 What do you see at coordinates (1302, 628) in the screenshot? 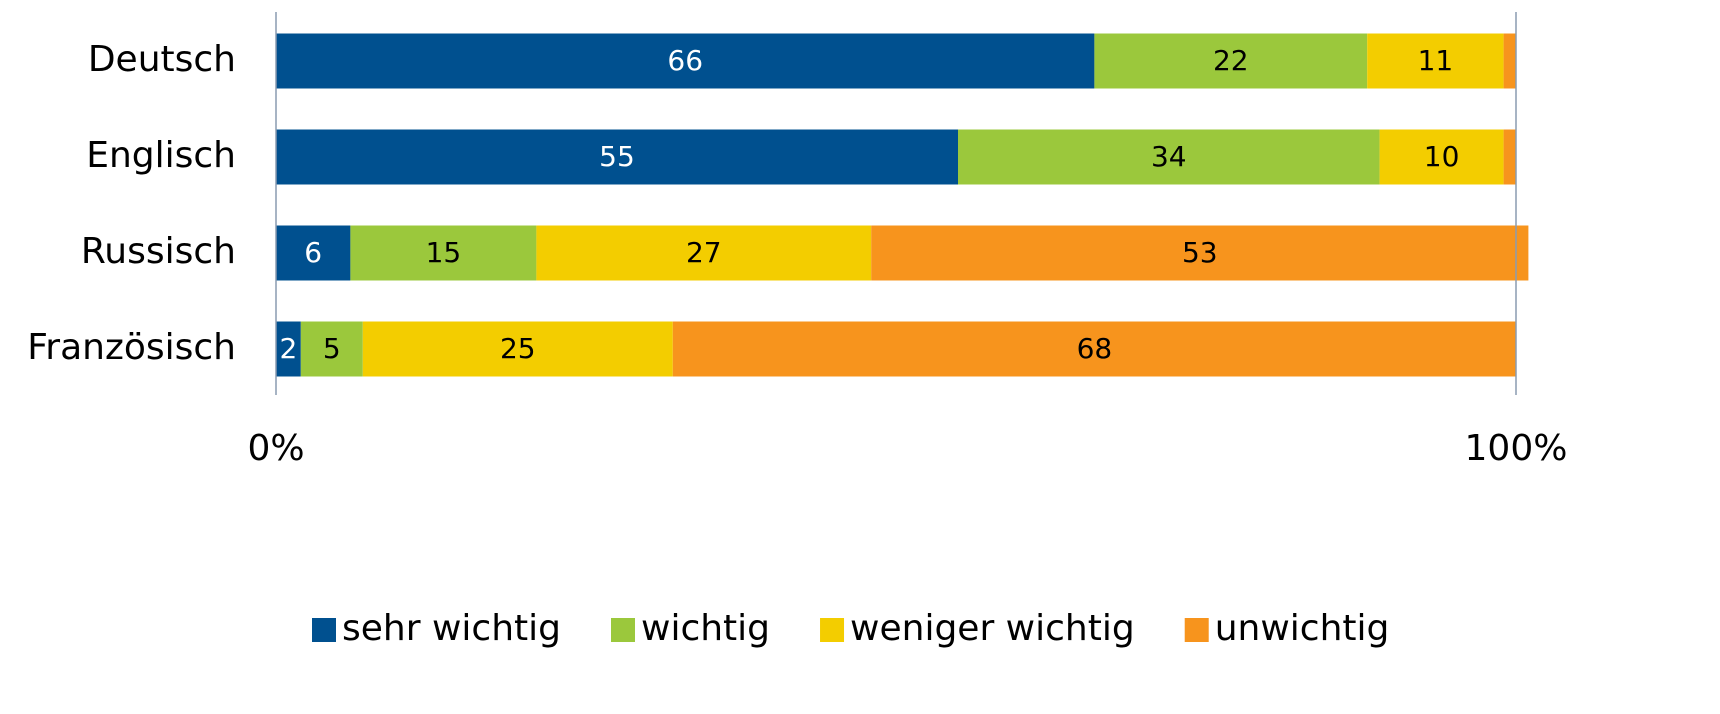
I see `legend-label: unwichtig` at bounding box center [1302, 628].